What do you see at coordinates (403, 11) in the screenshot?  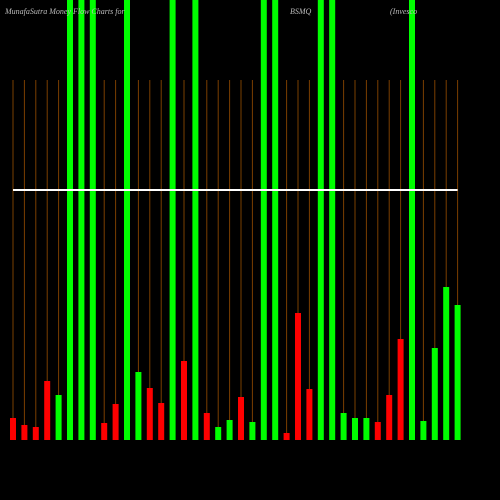 I see `instrument-name: (Invesco` at bounding box center [403, 11].